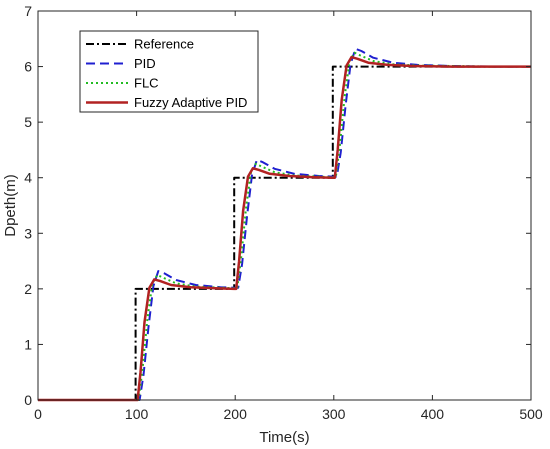 Image resolution: width=550 pixels, height=449 pixels. I want to click on x-tick-label: 0, so click(38, 414).